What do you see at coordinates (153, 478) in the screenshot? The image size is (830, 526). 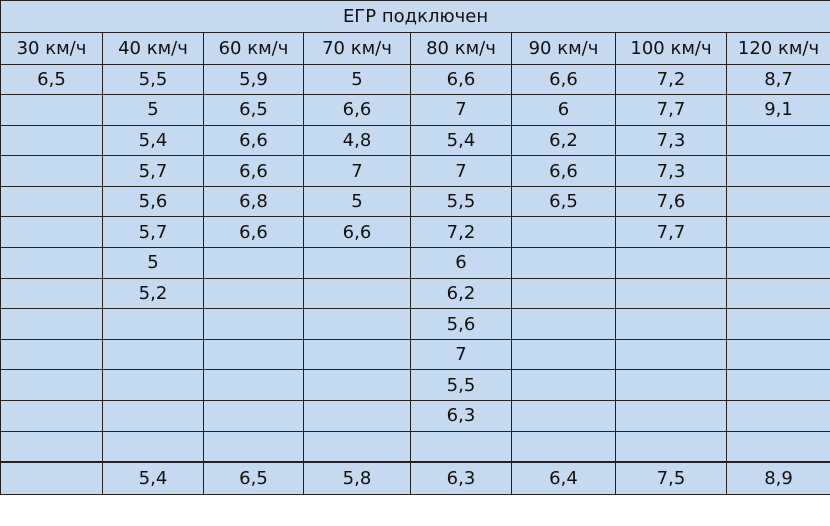 I see `totals-cell: 5,4` at bounding box center [153, 478].